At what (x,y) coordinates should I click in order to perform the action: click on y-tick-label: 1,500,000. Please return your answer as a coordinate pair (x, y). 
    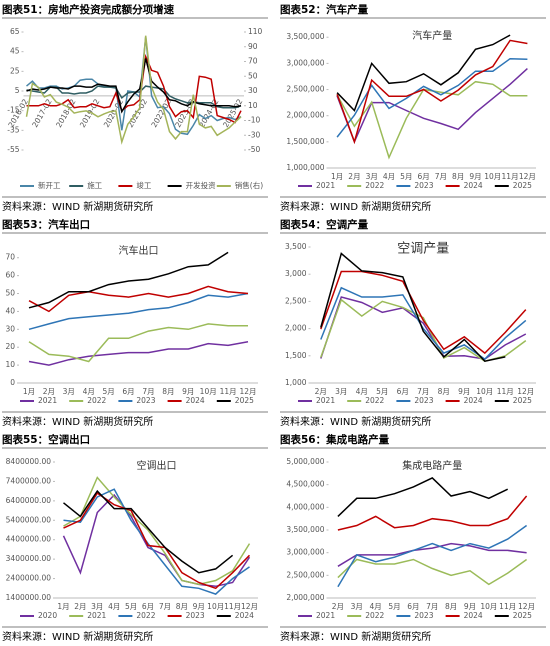
    Looking at the image, I should click on (305, 141).